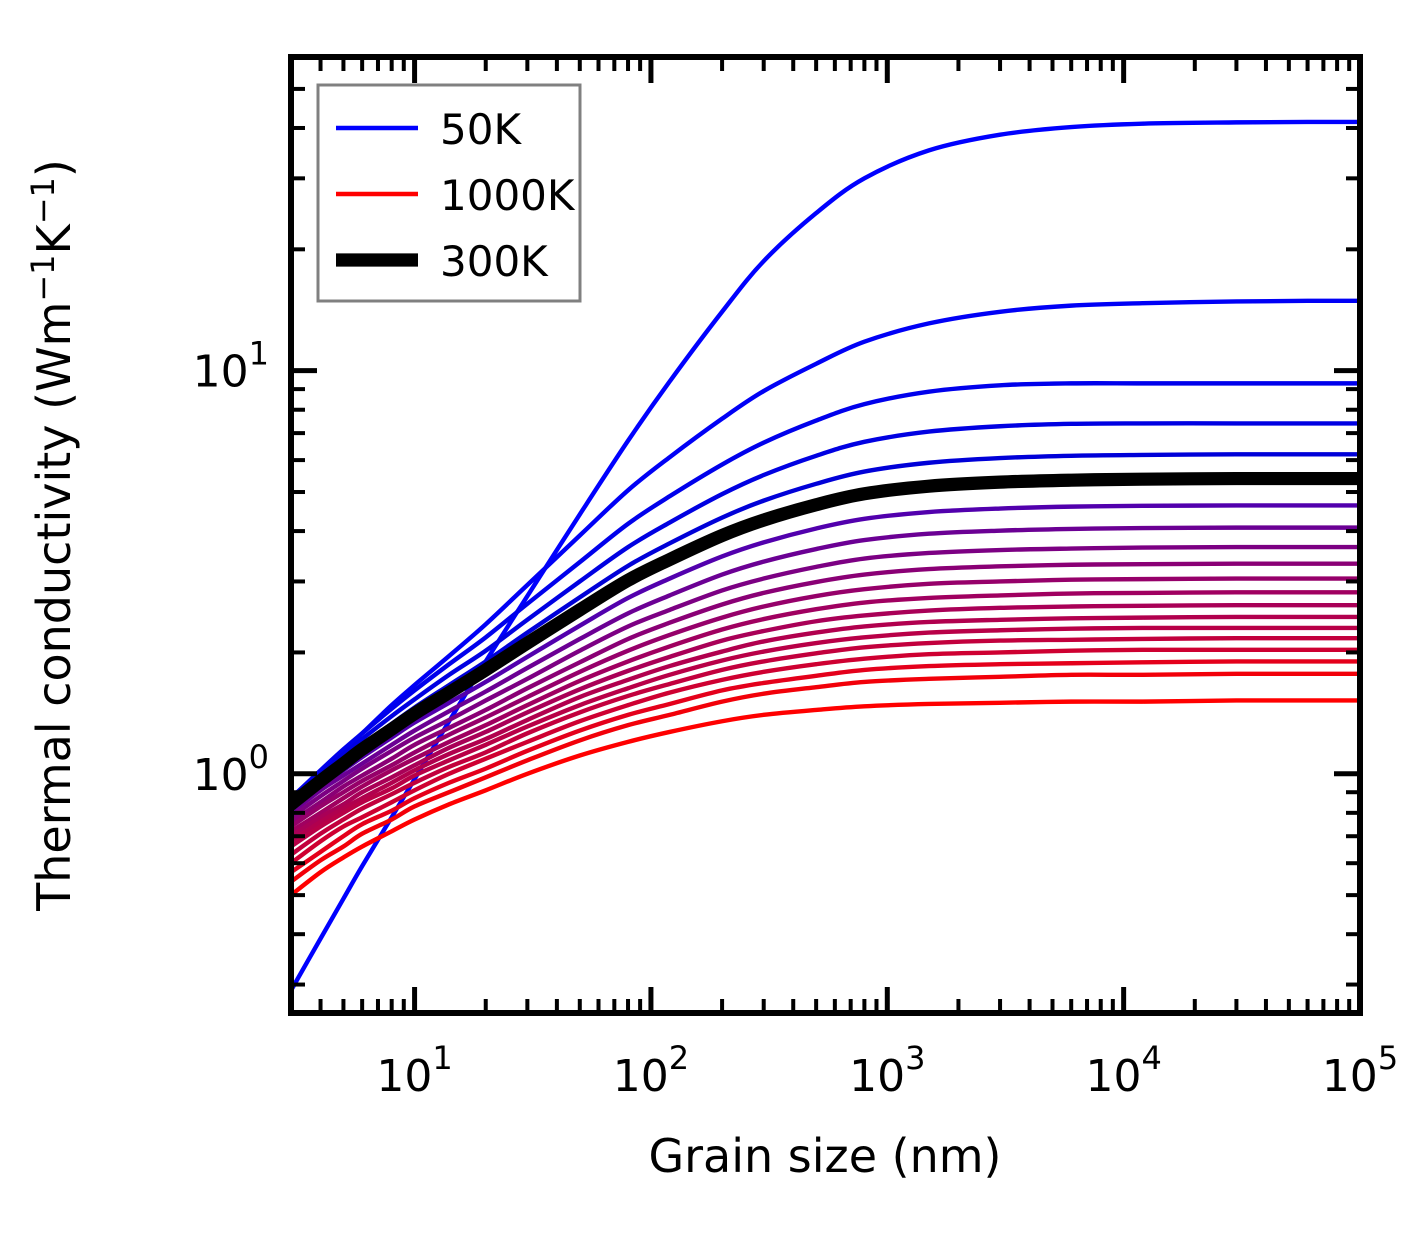 This screenshot has height=1254, width=1421. I want to click on curve-T19, so click(825, 777).